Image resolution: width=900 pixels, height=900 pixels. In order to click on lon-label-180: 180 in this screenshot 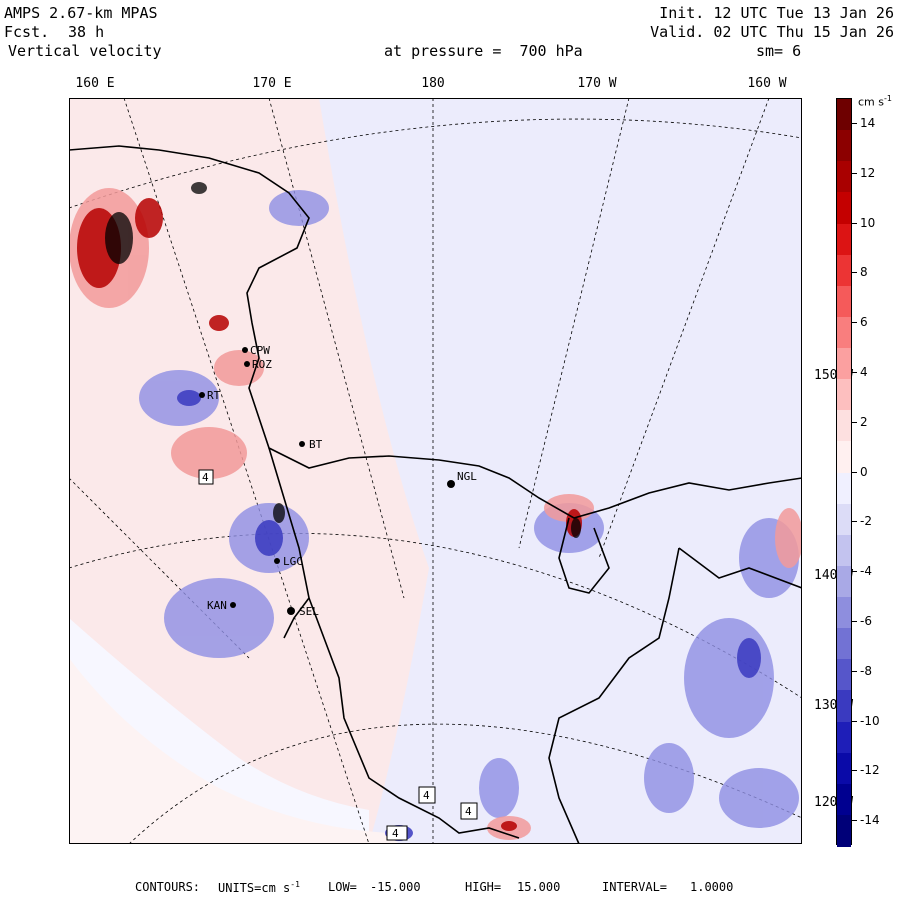, I will do `click(433, 83)`.